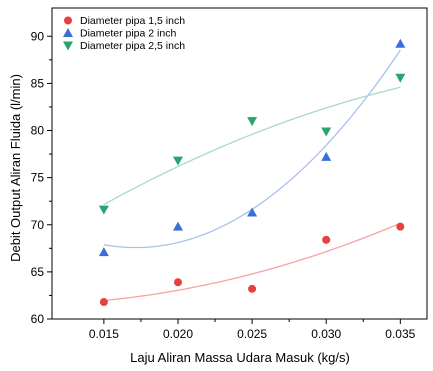 The height and width of the screenshot is (371, 433). What do you see at coordinates (38, 131) in the screenshot?
I see `y-tick-label: 80` at bounding box center [38, 131].